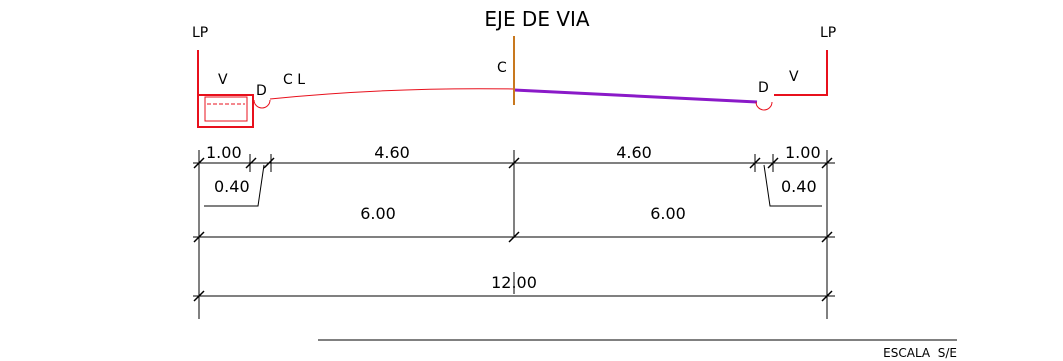 The width and height of the screenshot is (1063, 361). What do you see at coordinates (502, 68) in the screenshot?
I see `c-label: C` at bounding box center [502, 68].